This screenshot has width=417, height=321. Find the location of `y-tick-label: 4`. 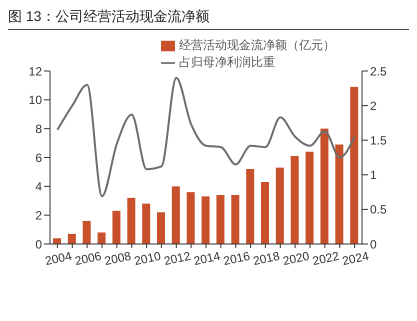

y-tick-label: 4 is located at coordinates (38, 187).